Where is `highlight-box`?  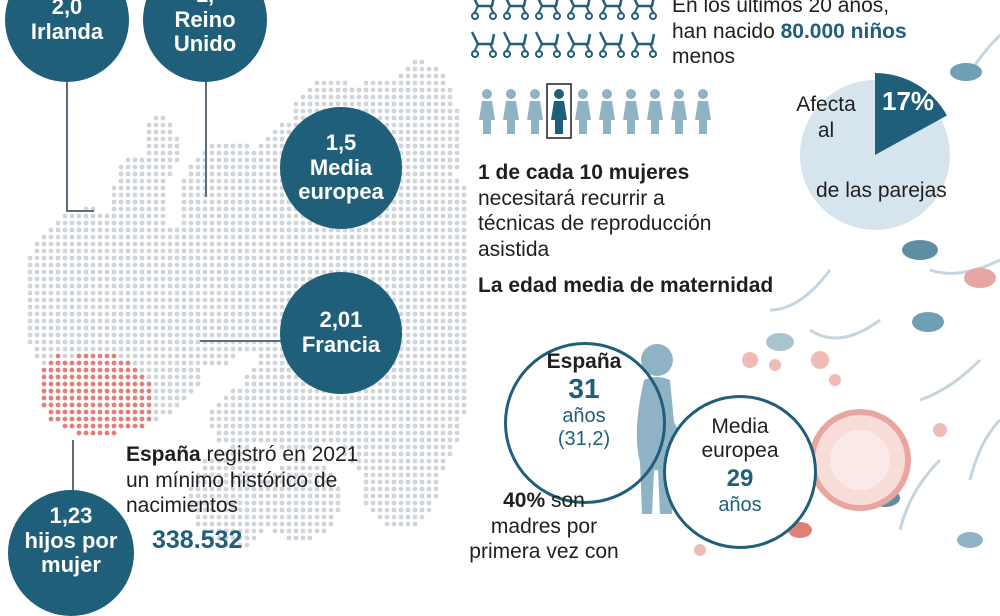 highlight-box is located at coordinates (559, 111).